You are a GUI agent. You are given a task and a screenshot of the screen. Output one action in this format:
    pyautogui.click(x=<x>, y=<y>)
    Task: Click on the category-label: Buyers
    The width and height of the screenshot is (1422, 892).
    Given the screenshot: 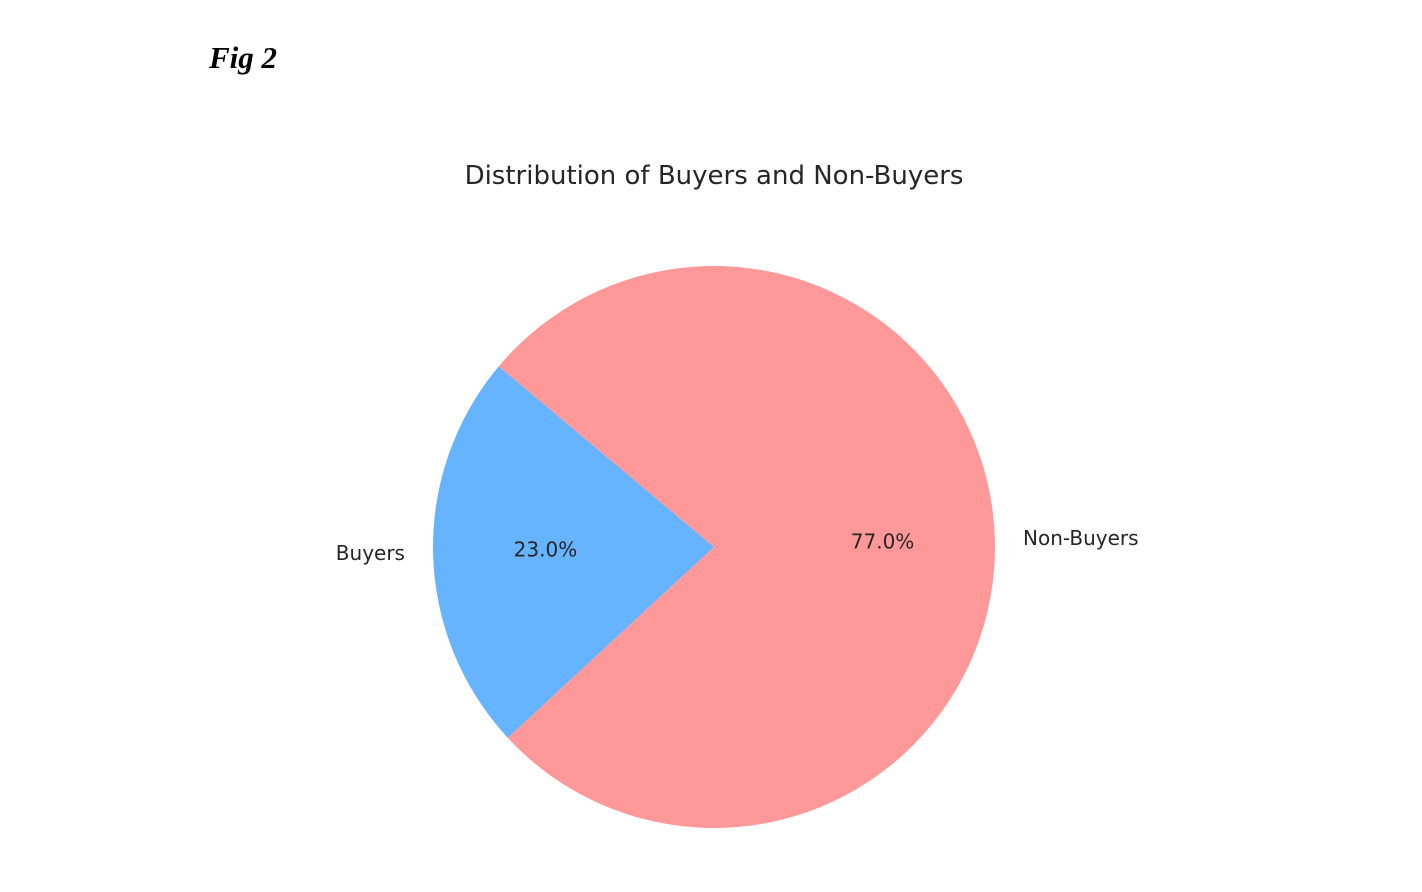 What is the action you would take?
    pyautogui.click(x=370, y=553)
    